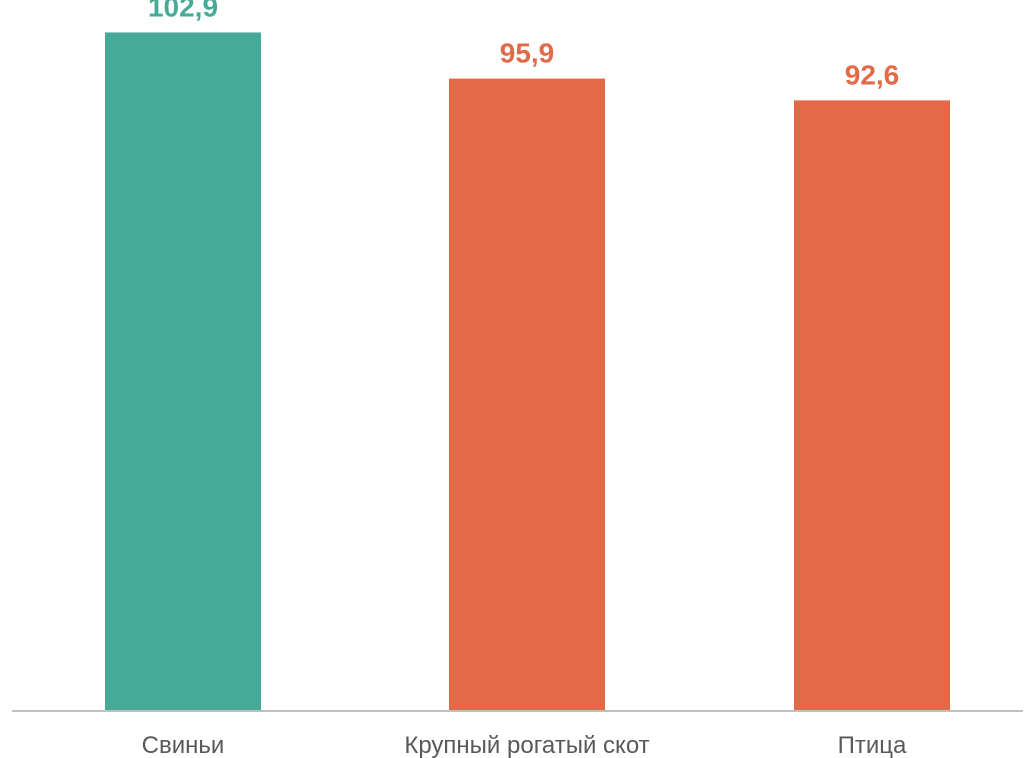 This screenshot has width=1035, height=758. I want to click on category-labels-group: Свиньи Крупный рогатый скот Птица, so click(524, 745).